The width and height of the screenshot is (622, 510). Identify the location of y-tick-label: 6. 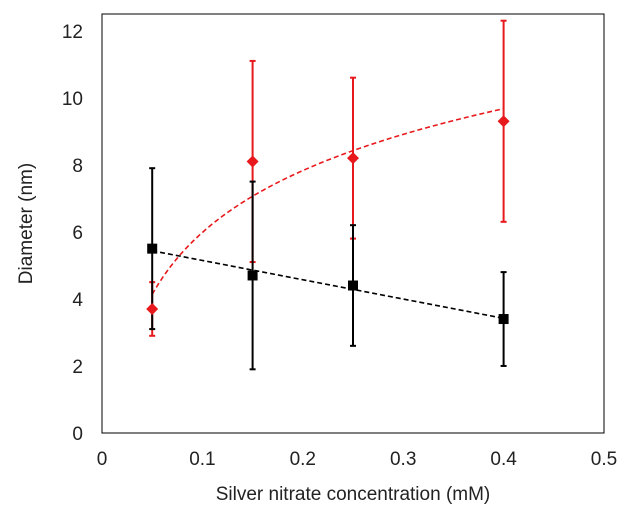
(77, 233).